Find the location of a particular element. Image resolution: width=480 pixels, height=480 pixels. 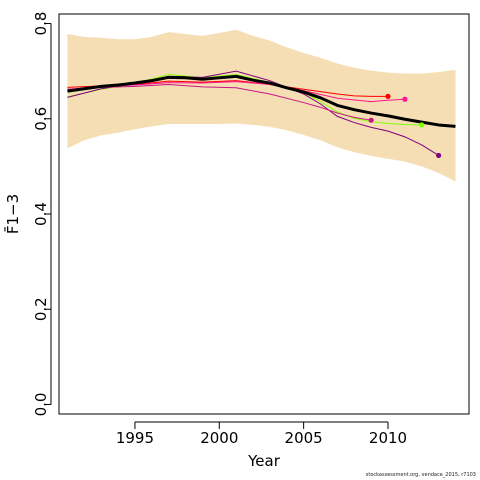

x-tick-label: 2005 is located at coordinates (304, 438).